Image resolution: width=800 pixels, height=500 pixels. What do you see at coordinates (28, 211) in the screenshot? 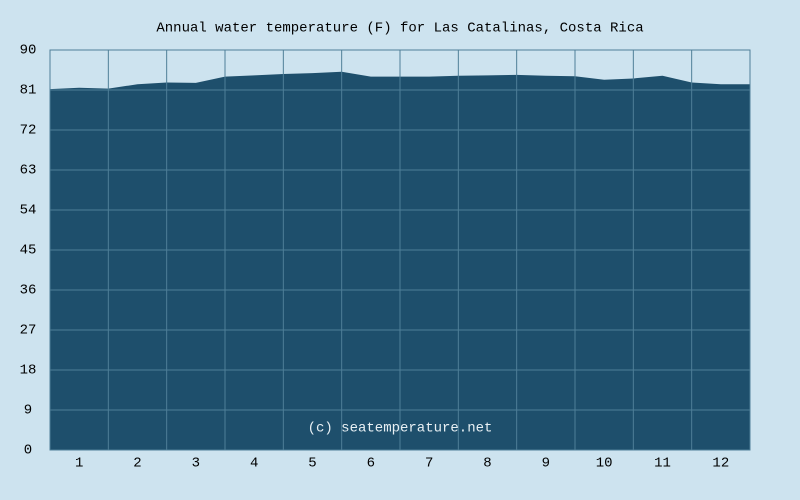
I see `y-tick-label: 54` at bounding box center [28, 211].